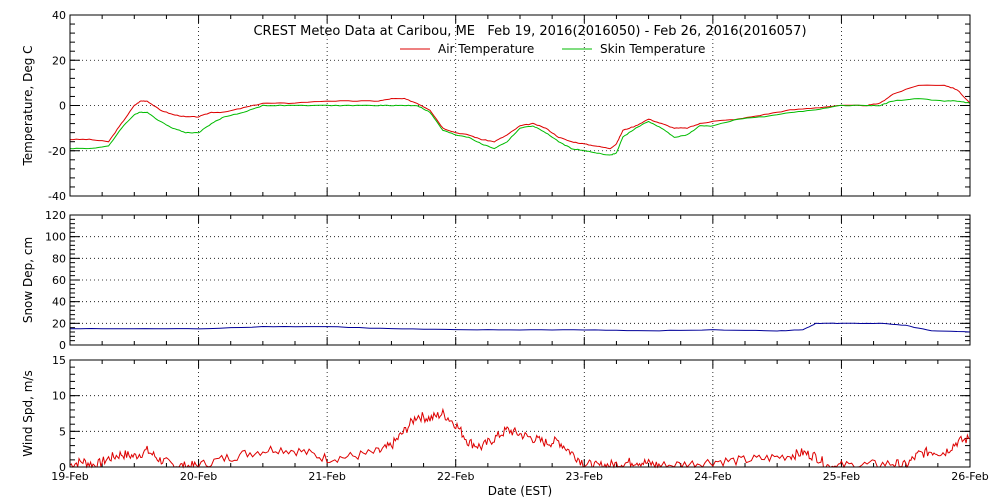 The width and height of the screenshot is (1000, 500). Describe the element at coordinates (969, 476) in the screenshot. I see `x-tick-label: 26-Feb` at that location.